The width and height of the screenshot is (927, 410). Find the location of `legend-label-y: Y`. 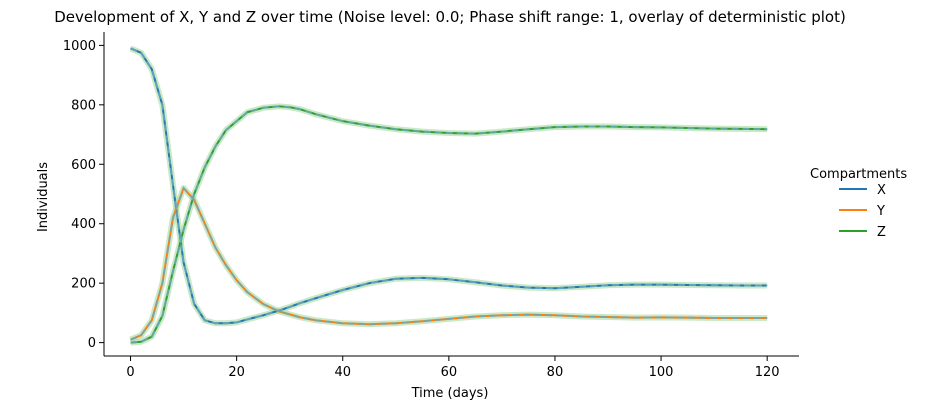

legend-label-y: Y is located at coordinates (880, 211).